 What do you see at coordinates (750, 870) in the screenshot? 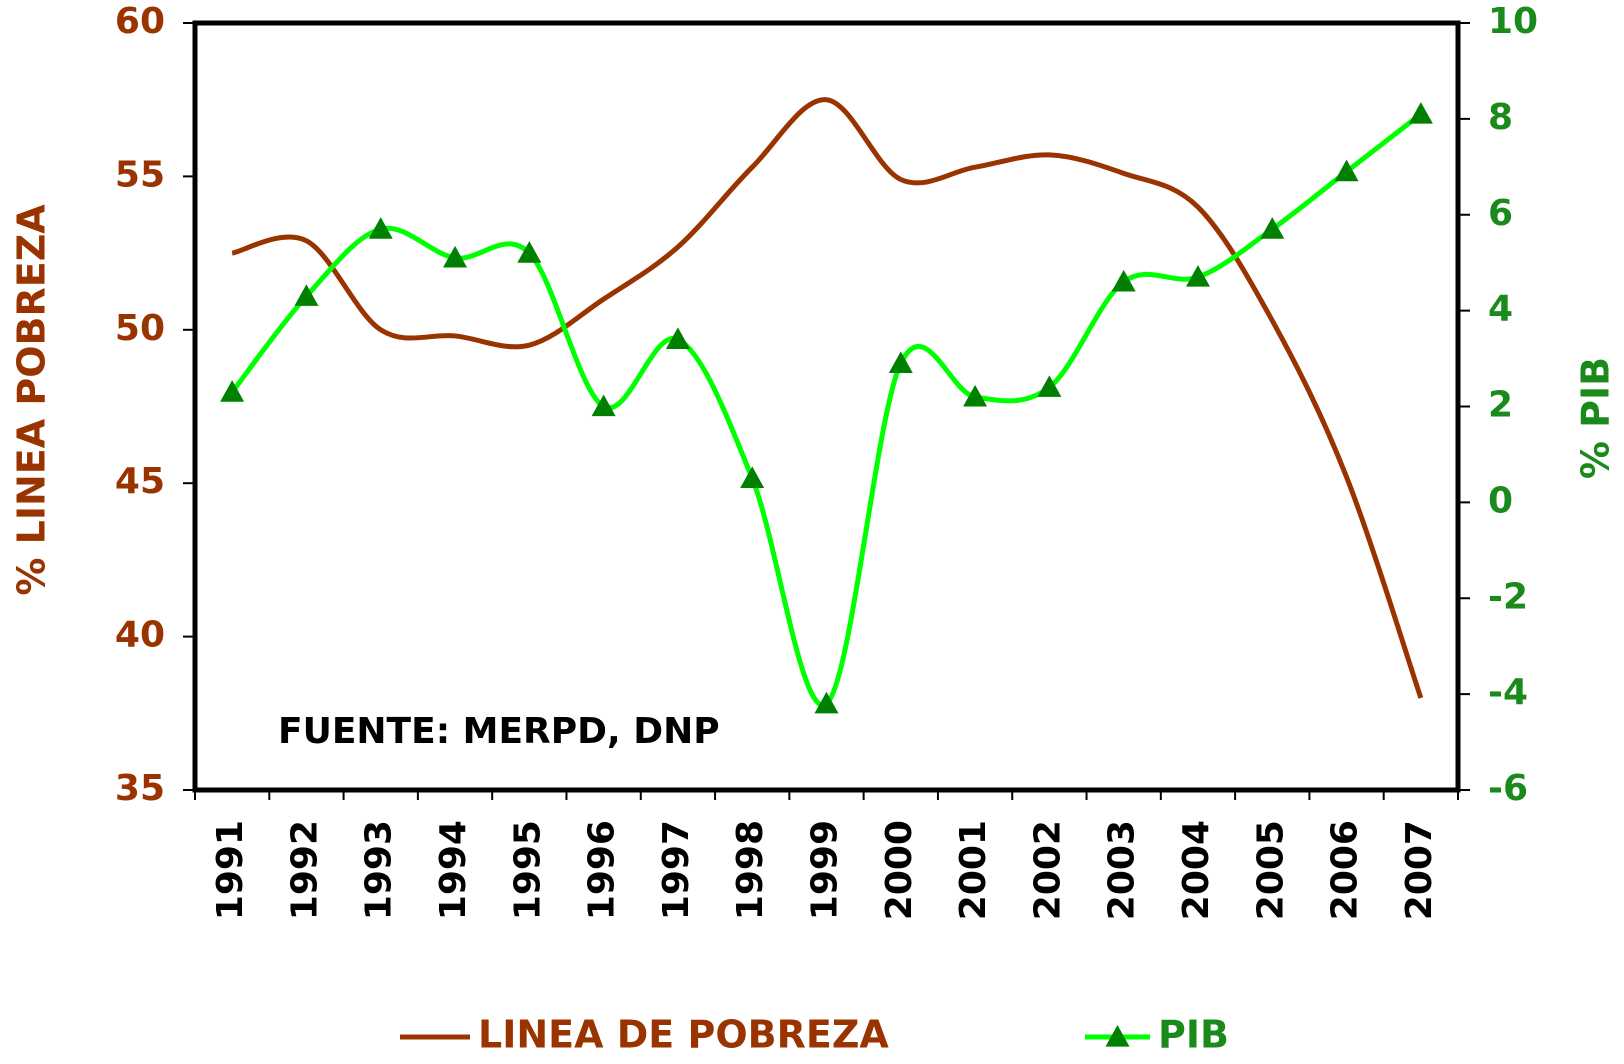
I see `x-tick-label: 1998` at bounding box center [750, 870].